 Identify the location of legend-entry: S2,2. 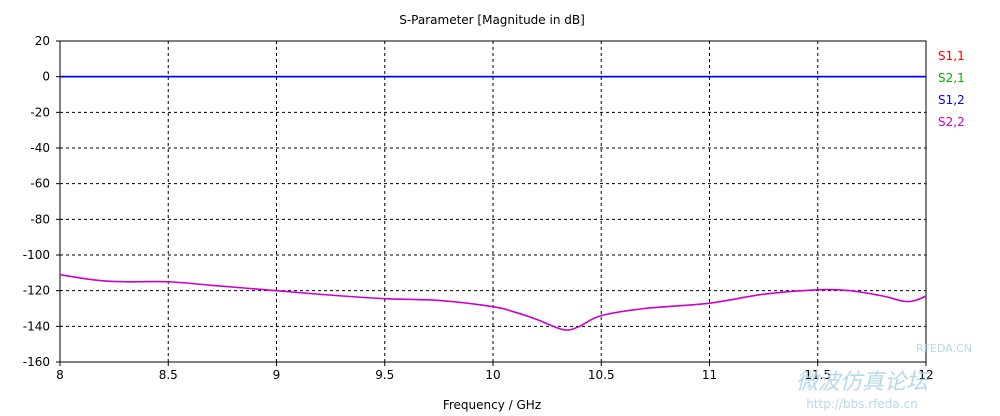
(951, 122).